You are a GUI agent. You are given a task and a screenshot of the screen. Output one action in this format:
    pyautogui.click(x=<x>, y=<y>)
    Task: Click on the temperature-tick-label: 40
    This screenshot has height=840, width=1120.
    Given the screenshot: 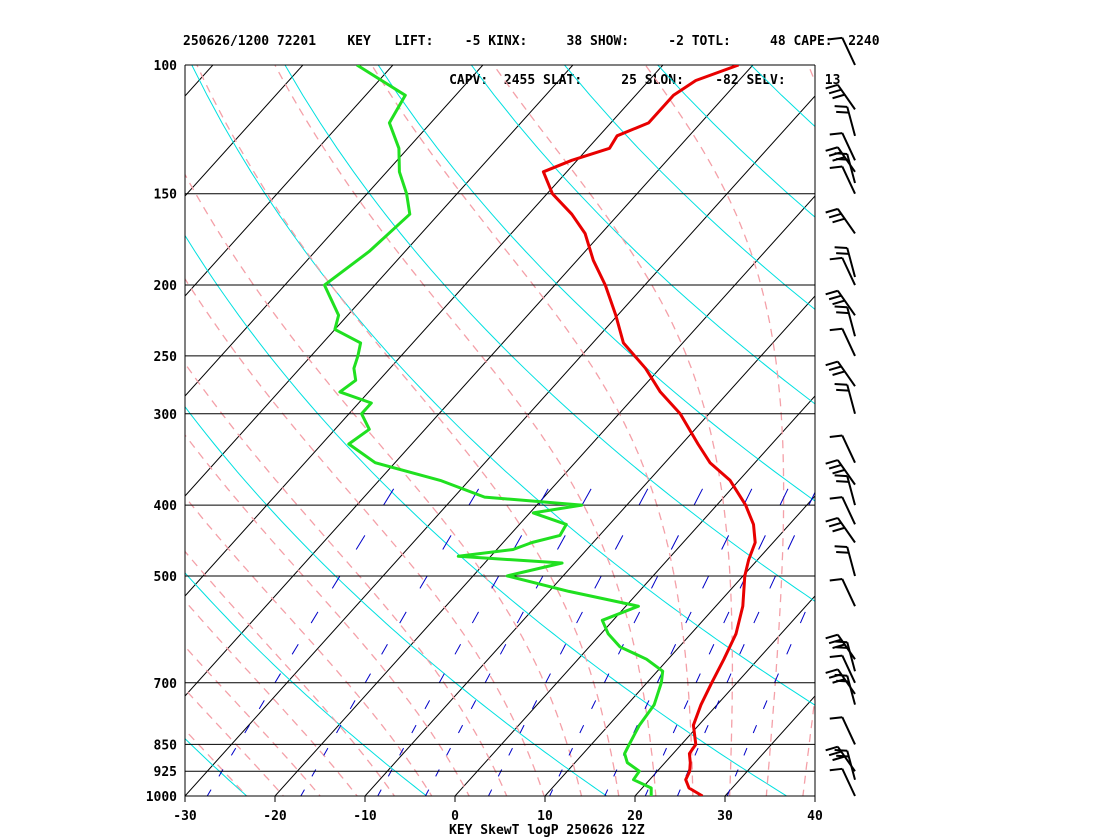 What is the action you would take?
    pyautogui.click(x=815, y=816)
    